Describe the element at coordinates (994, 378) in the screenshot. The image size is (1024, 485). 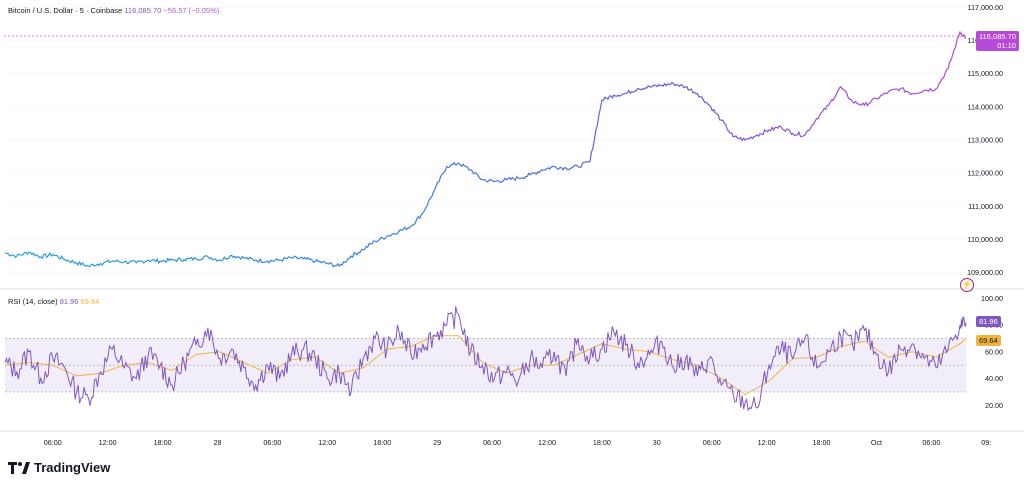
I see `rsi-y-tick-label: 40.00` at that location.